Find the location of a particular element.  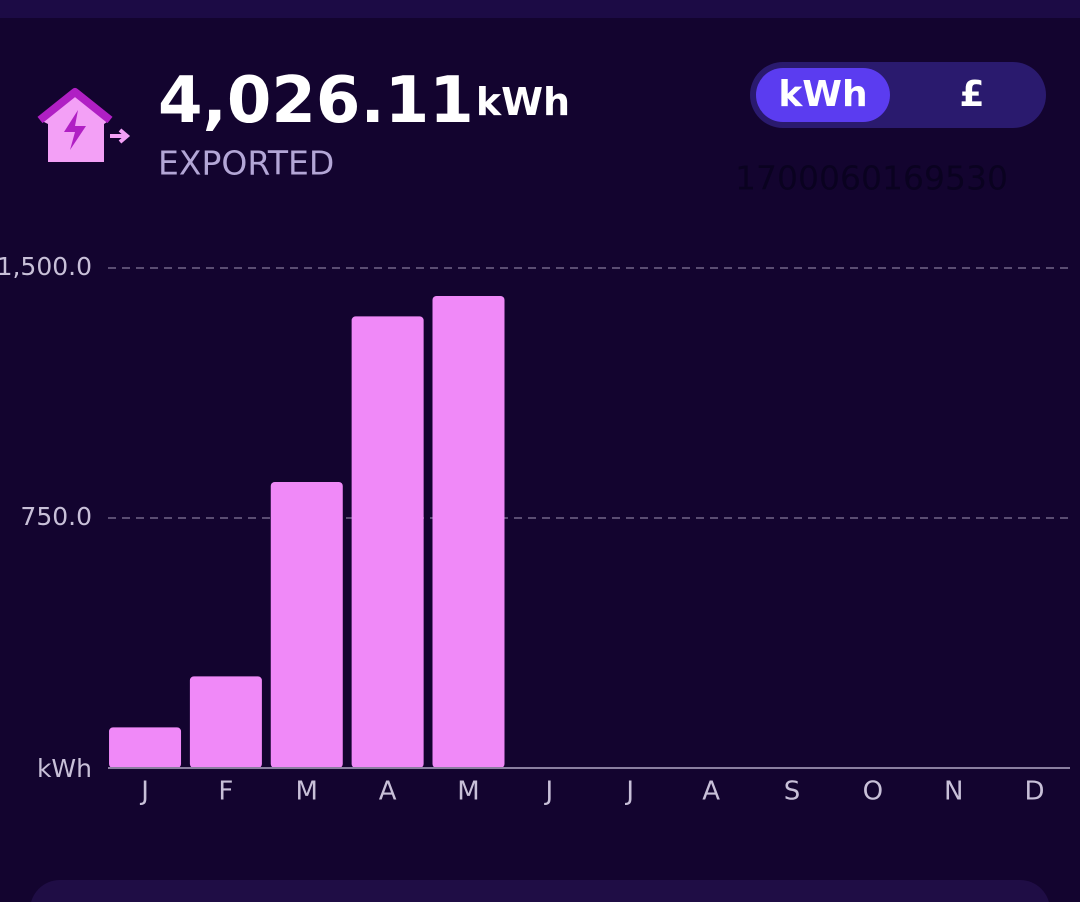

toggle-kwh: kWh is located at coordinates (822, 94).